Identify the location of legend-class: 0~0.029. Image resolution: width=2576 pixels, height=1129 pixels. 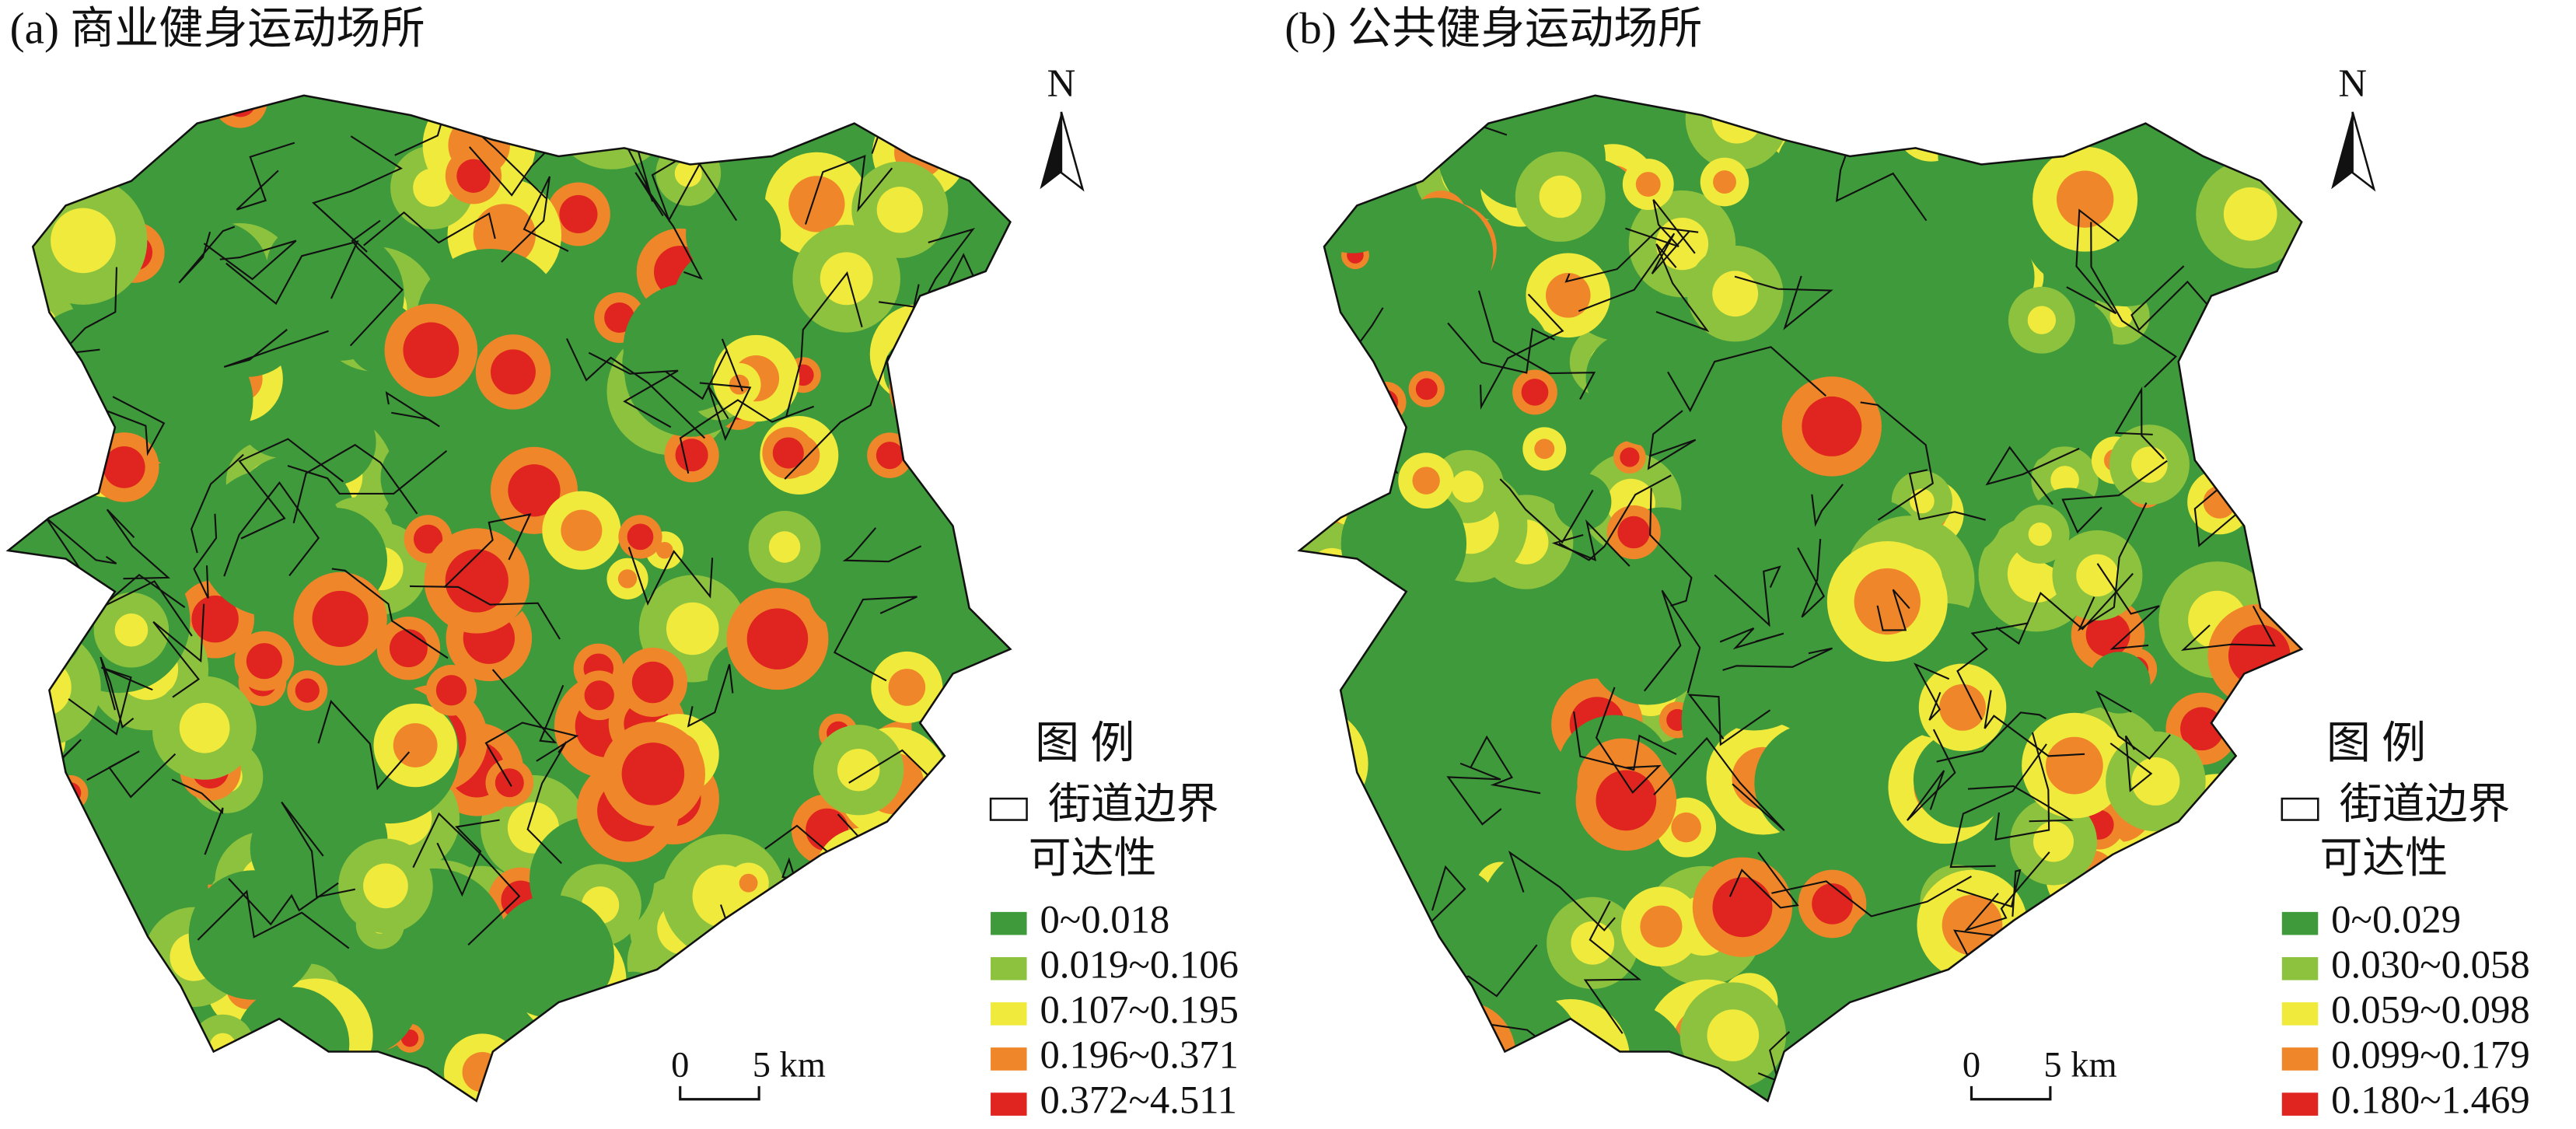
(2396, 919).